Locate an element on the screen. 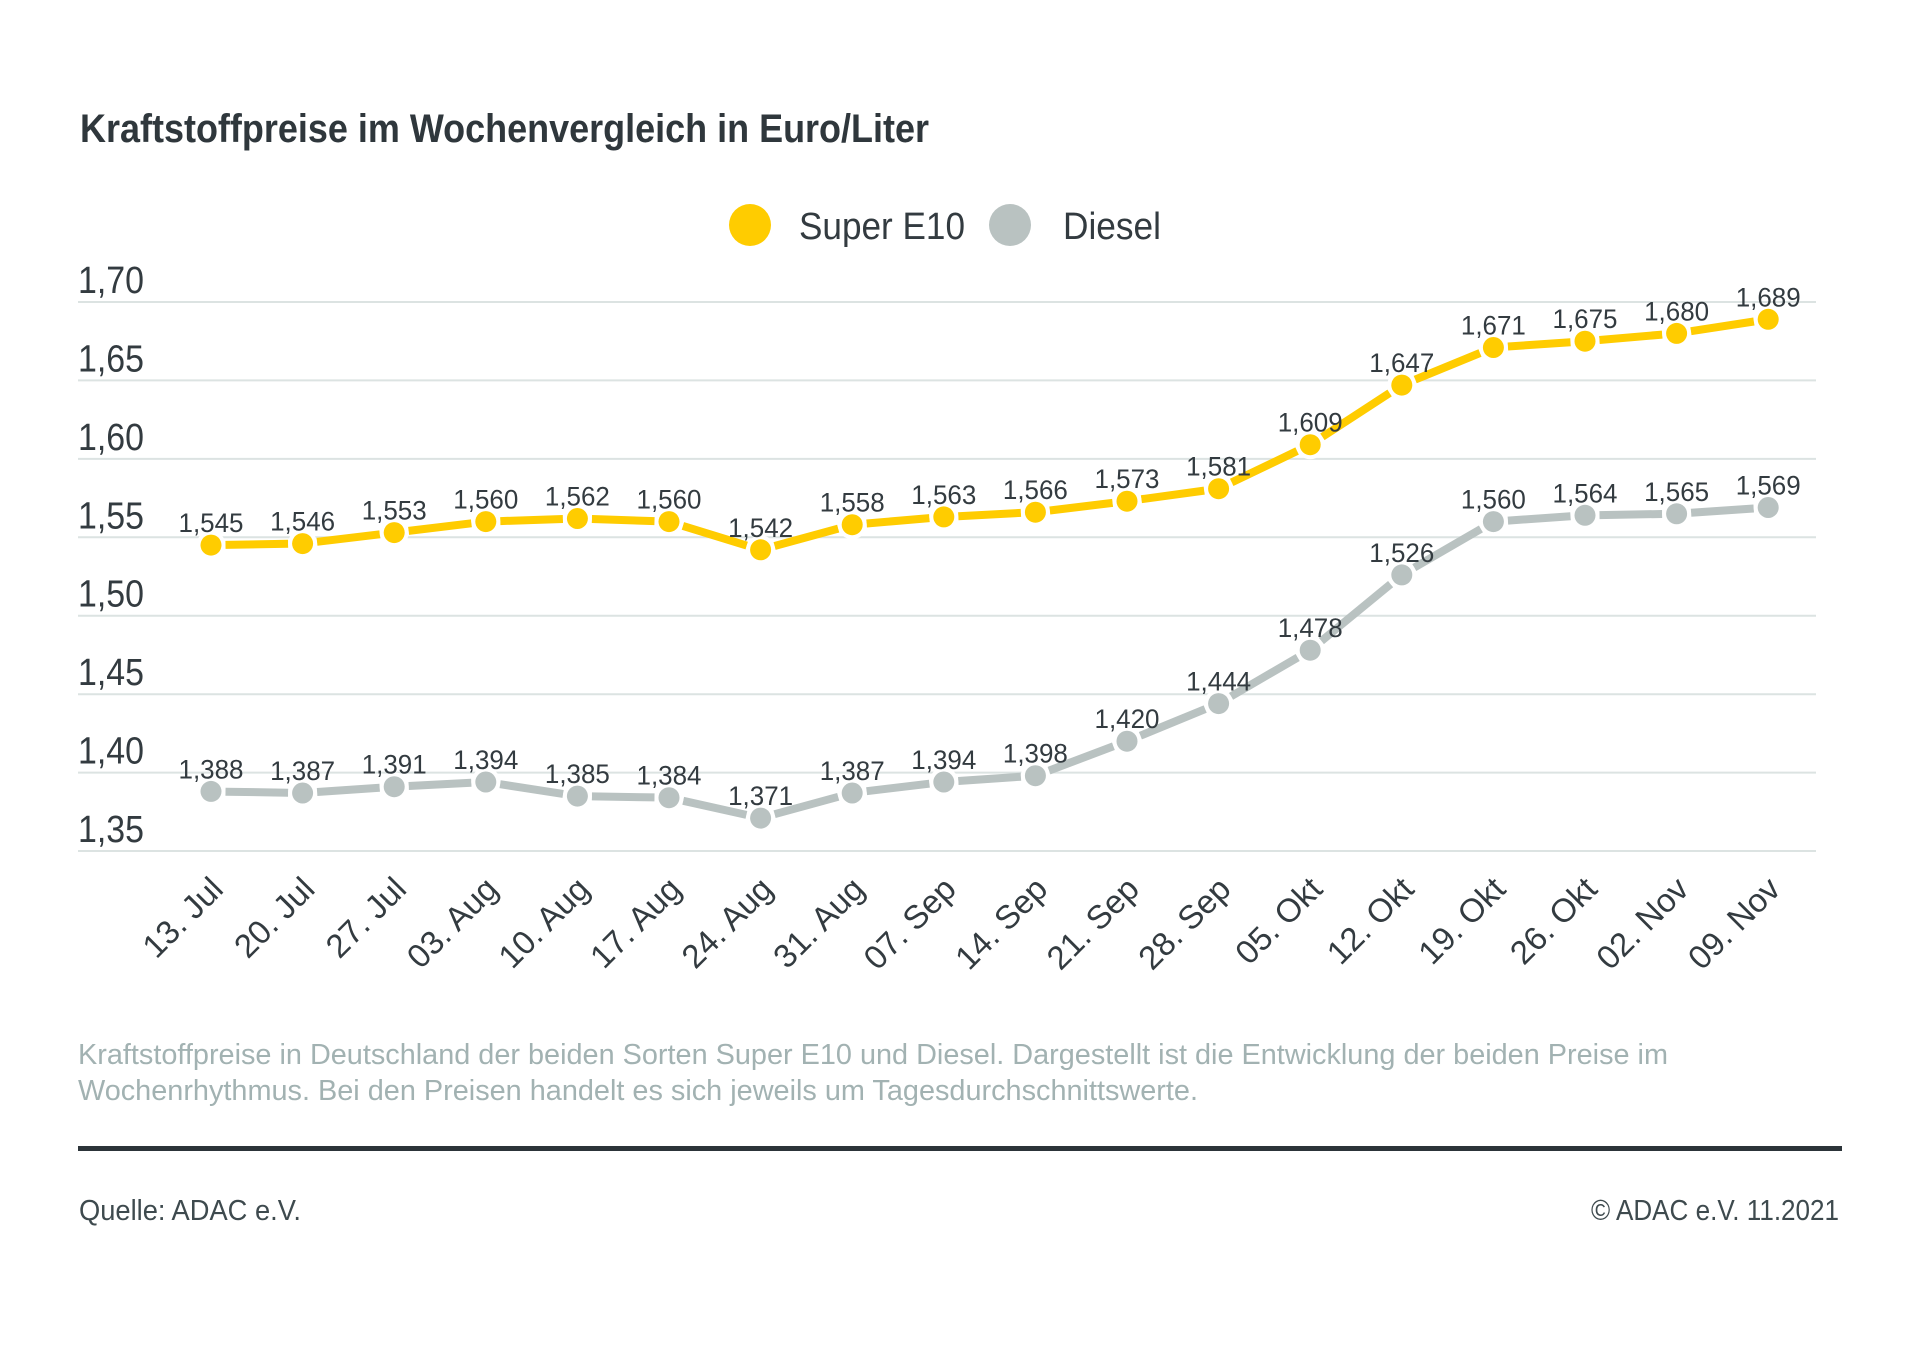  svg-text: 1,45 is located at coordinates (111, 673).